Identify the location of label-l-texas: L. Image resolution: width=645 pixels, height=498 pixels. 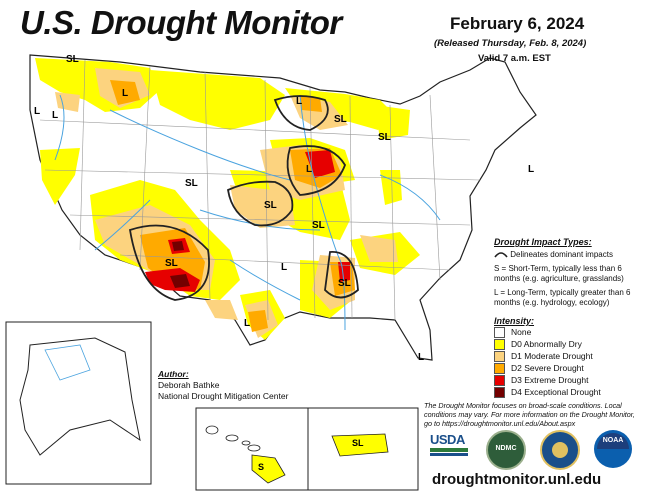
(247, 323).